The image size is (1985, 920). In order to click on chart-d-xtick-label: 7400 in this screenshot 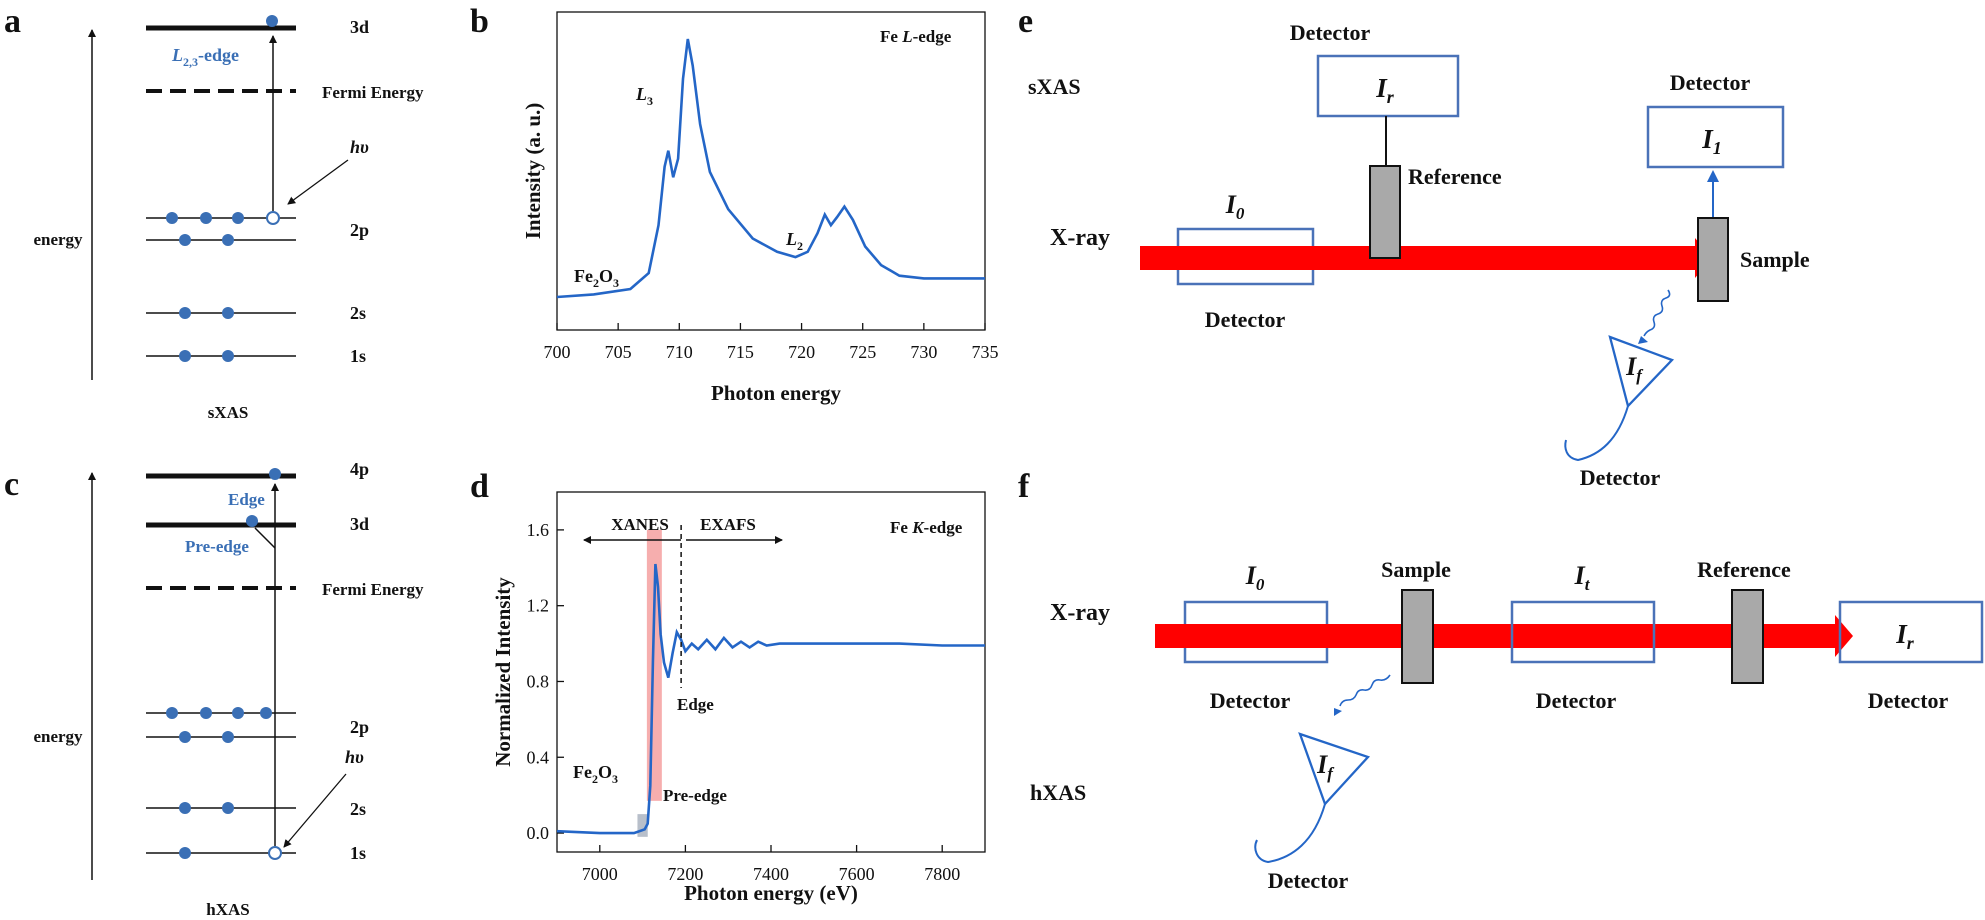, I will do `click(771, 874)`.